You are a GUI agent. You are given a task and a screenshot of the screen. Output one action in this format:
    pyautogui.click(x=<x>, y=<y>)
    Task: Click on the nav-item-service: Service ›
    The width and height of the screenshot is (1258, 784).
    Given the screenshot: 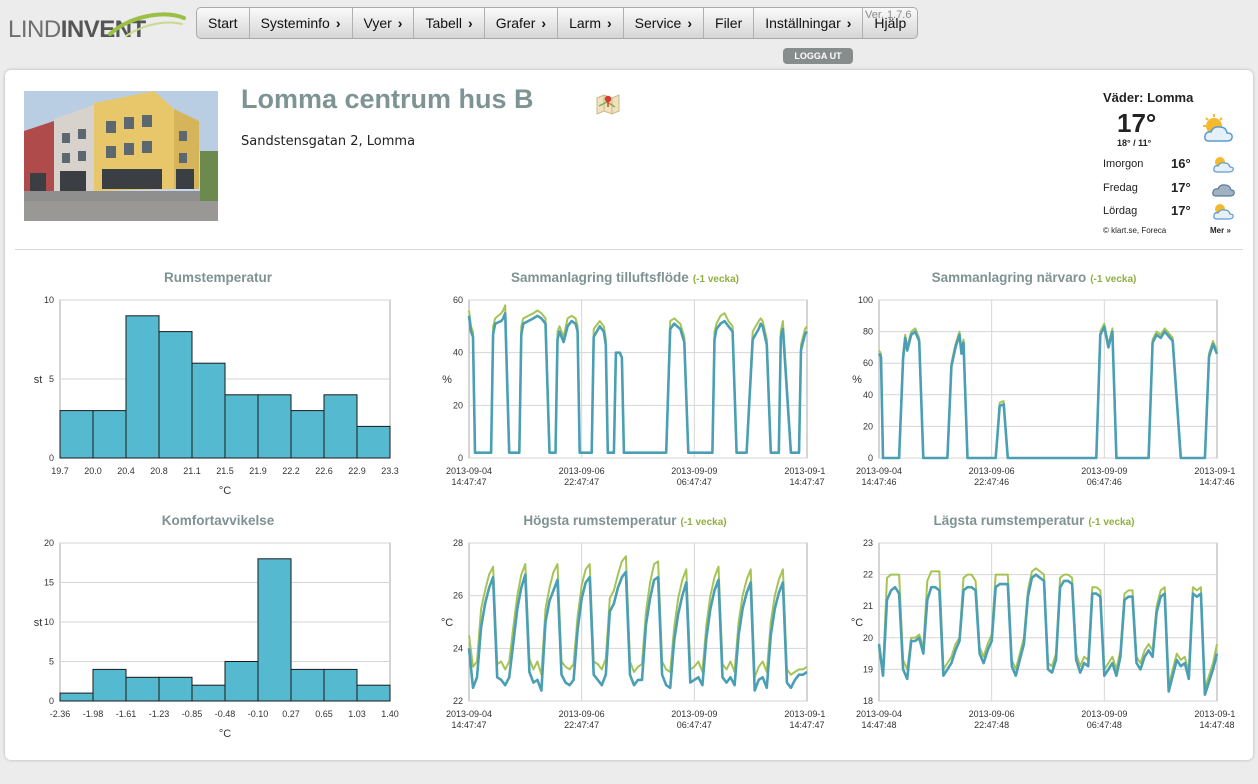 What is the action you would take?
    pyautogui.click(x=664, y=23)
    